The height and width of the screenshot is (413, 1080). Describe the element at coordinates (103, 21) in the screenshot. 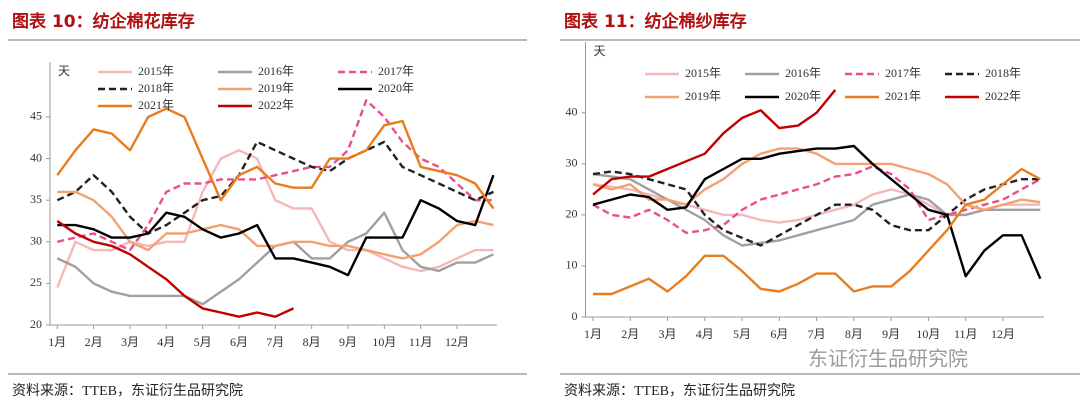

I see `chart-title: 图表 10：纺企棉花库存` at that location.